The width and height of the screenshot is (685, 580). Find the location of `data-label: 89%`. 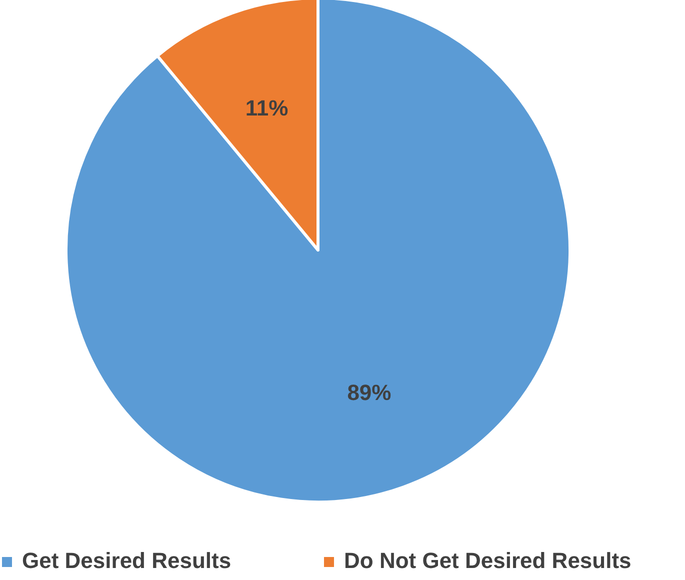

data-label: 89% is located at coordinates (369, 392).